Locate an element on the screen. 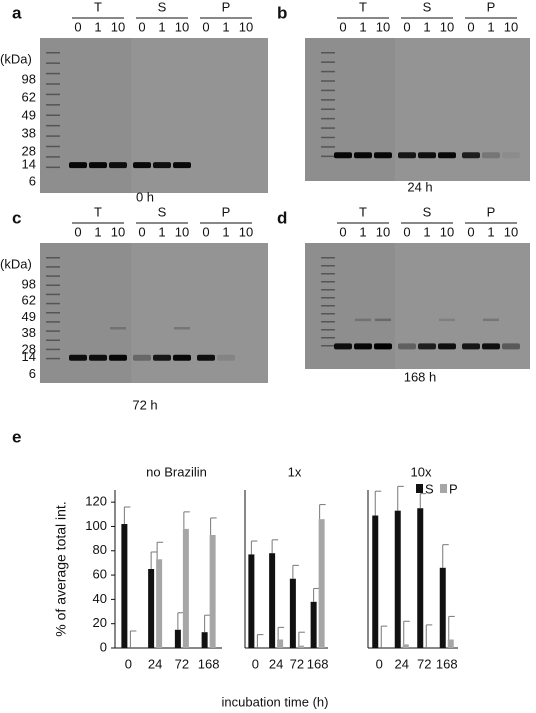 This screenshot has height=713, width=536. kda-label: 6 is located at coordinates (32, 181).